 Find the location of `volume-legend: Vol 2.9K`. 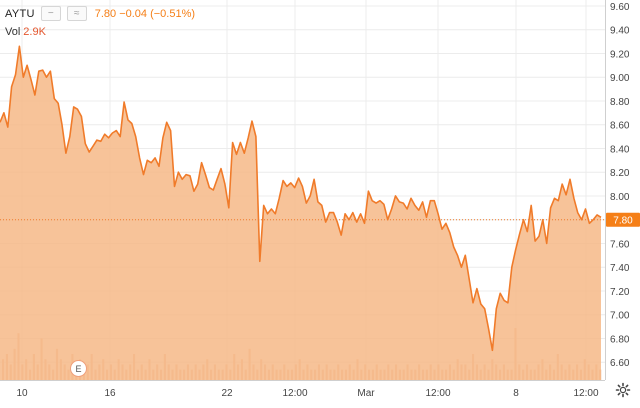

volume-legend: Vol 2.9K is located at coordinates (25, 32).